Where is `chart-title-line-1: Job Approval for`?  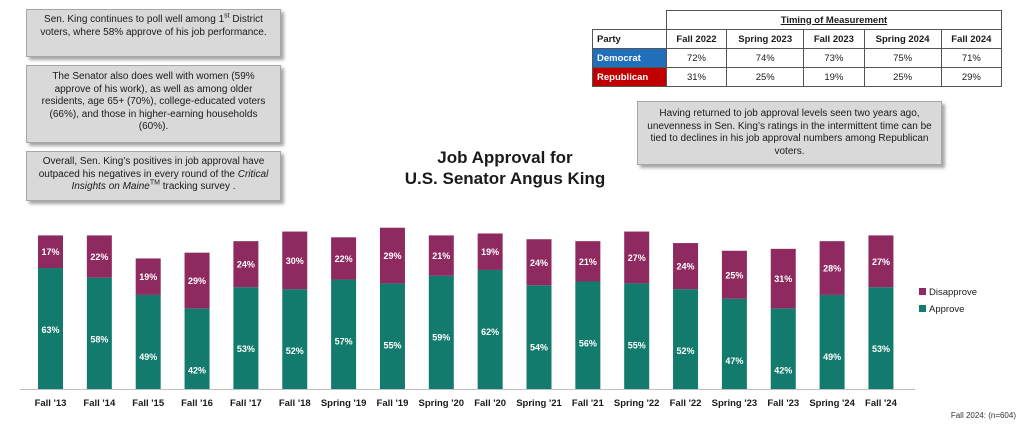 chart-title-line-1: Job Approval for is located at coordinates (505, 157).